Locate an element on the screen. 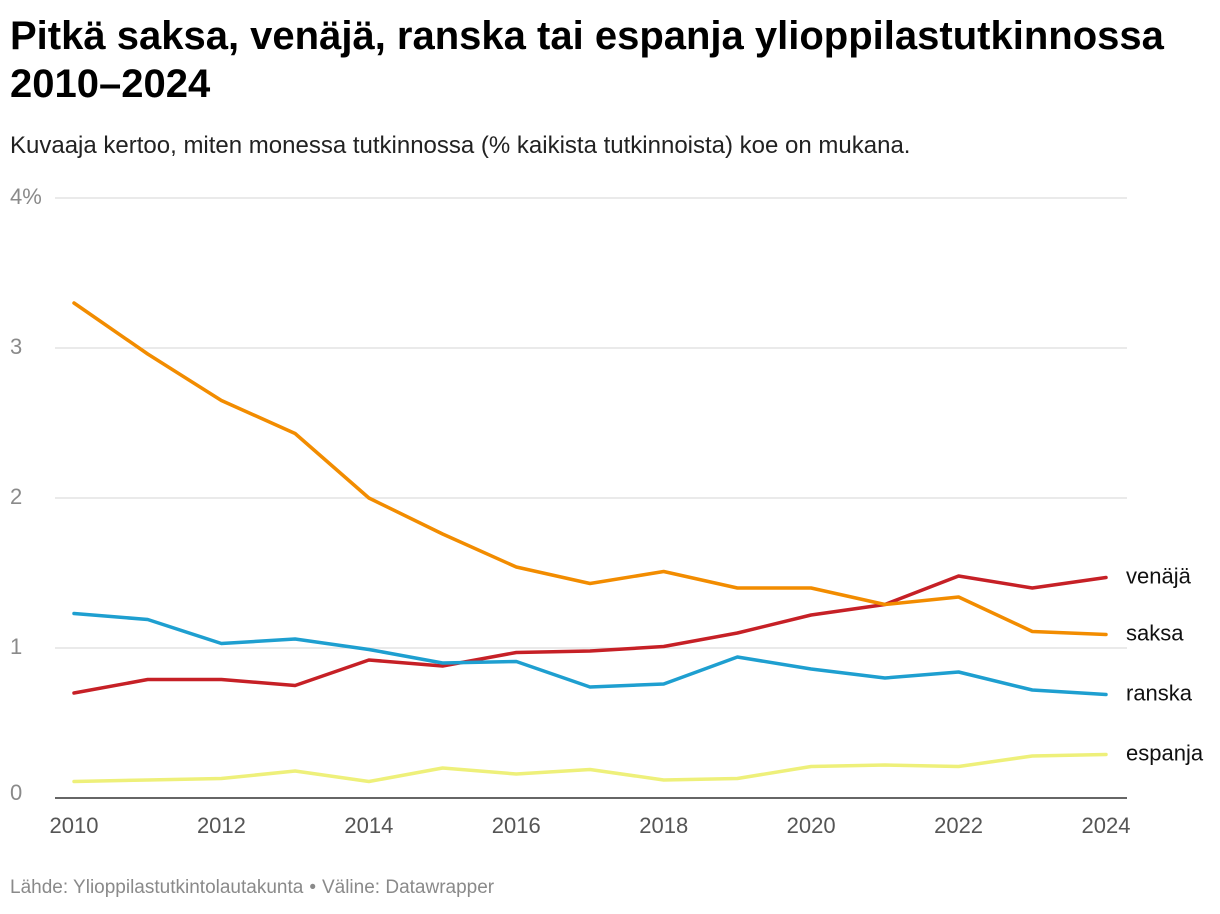 Image resolution: width=1220 pixels, height=914 pixels. y-tick-label: 1 is located at coordinates (16, 646).